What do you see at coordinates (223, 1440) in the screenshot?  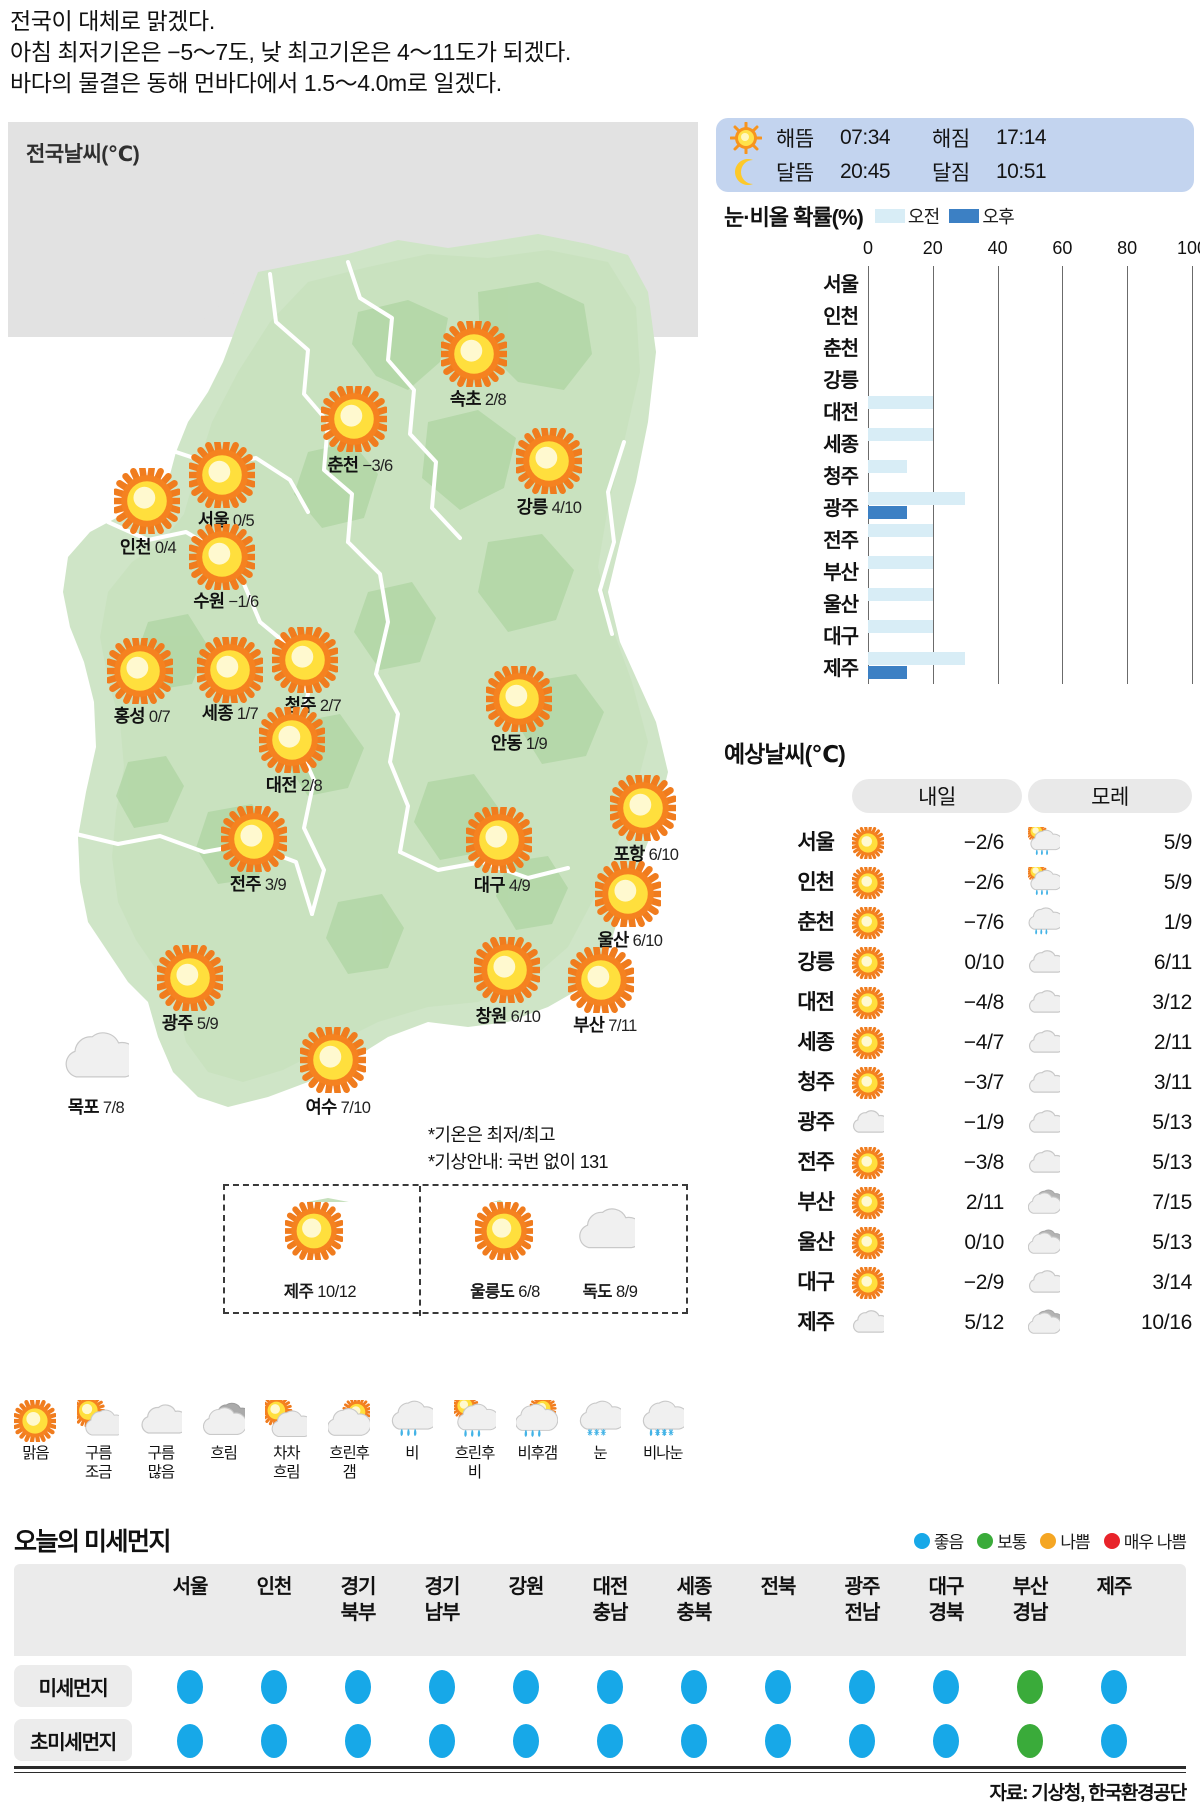 I see `legend-item-3: 흐림` at bounding box center [223, 1440].